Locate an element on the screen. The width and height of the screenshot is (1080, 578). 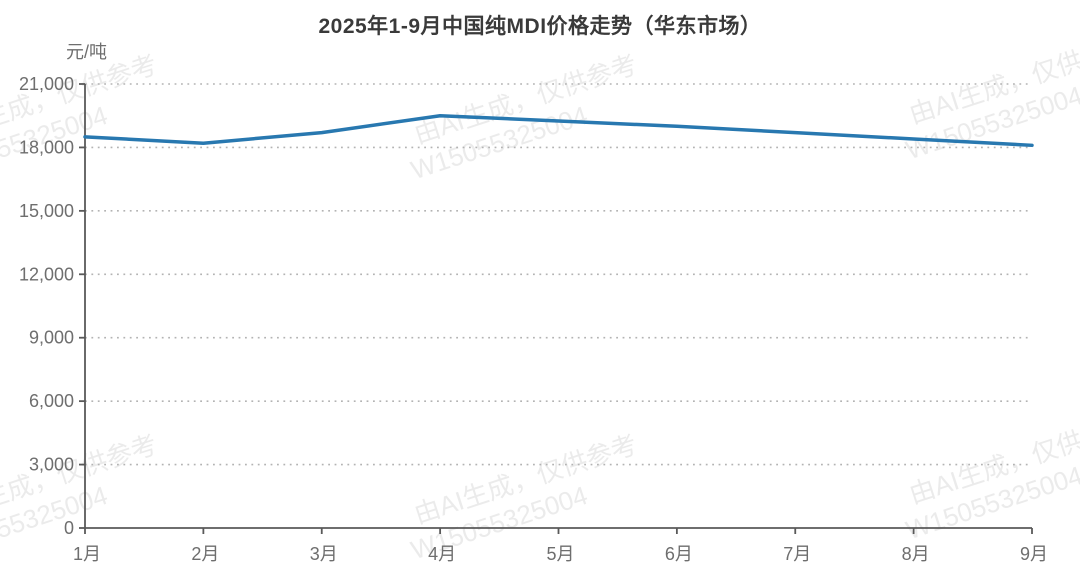
y-tick-label: 0 is located at coordinates (69, 528).